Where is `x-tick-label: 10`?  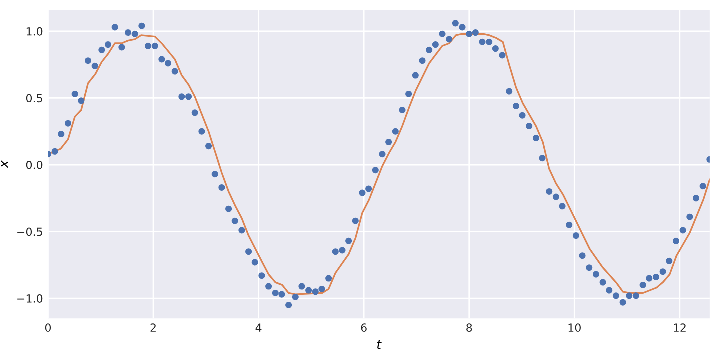 x-tick-label: 10 is located at coordinates (574, 328).